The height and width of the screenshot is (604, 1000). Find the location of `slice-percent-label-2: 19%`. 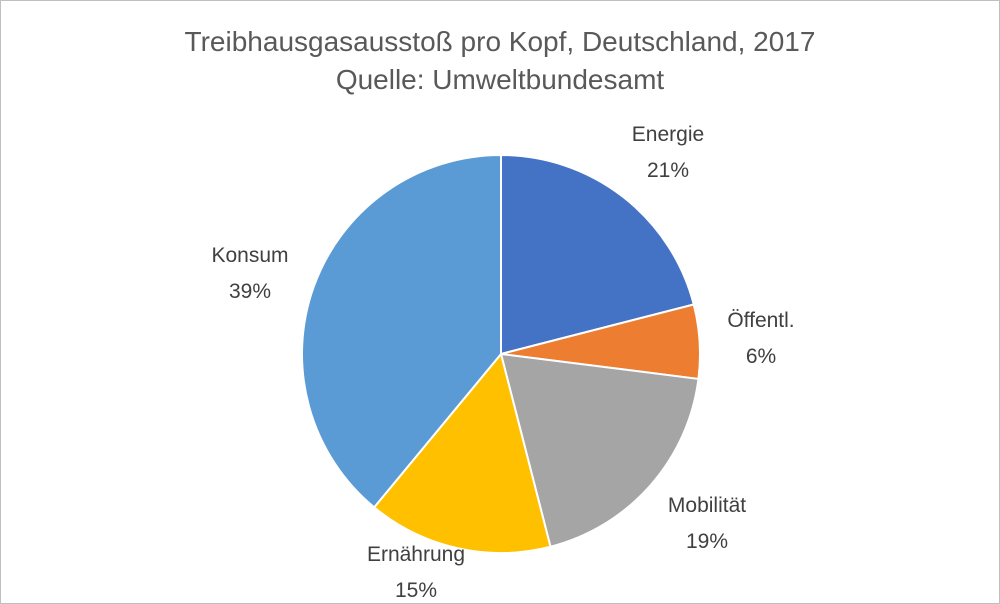

slice-percent-label-2: 19% is located at coordinates (707, 541).